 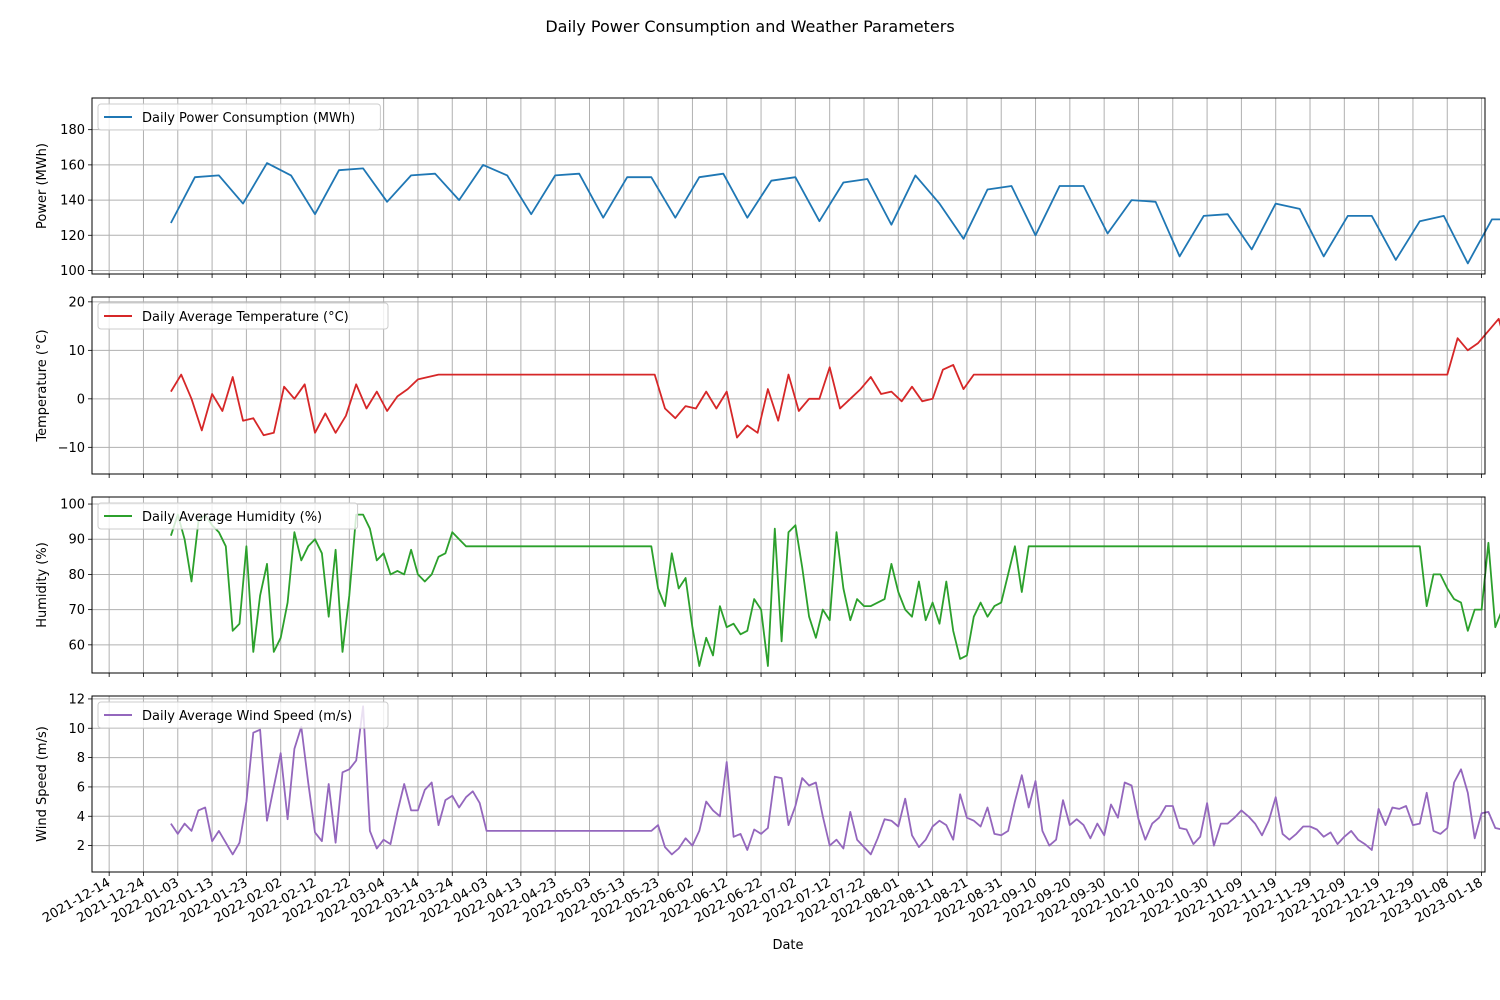 I want to click on y-tick-label: 2, so click(x=81, y=846).